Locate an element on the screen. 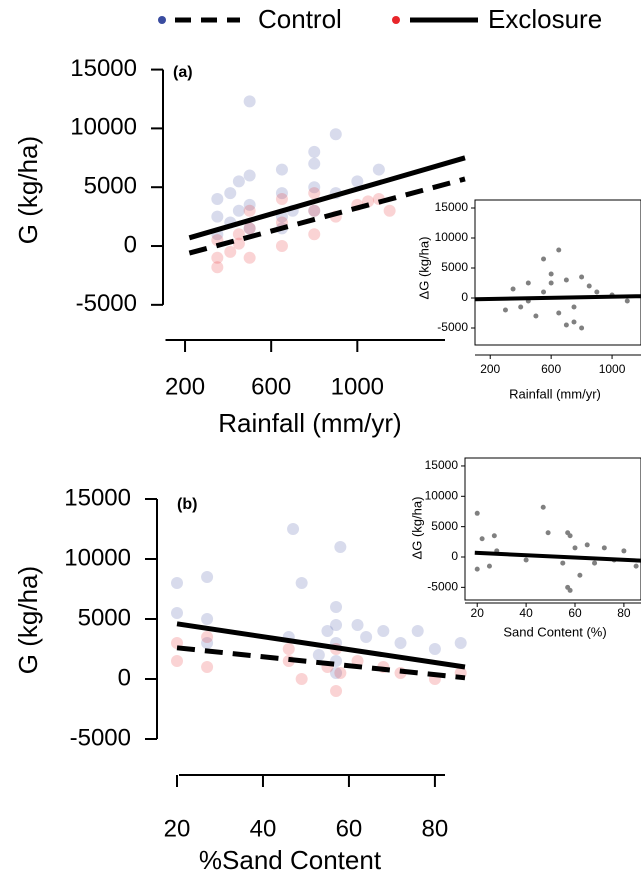 The height and width of the screenshot is (877, 641). panel-label: (a) is located at coordinates (183, 72).